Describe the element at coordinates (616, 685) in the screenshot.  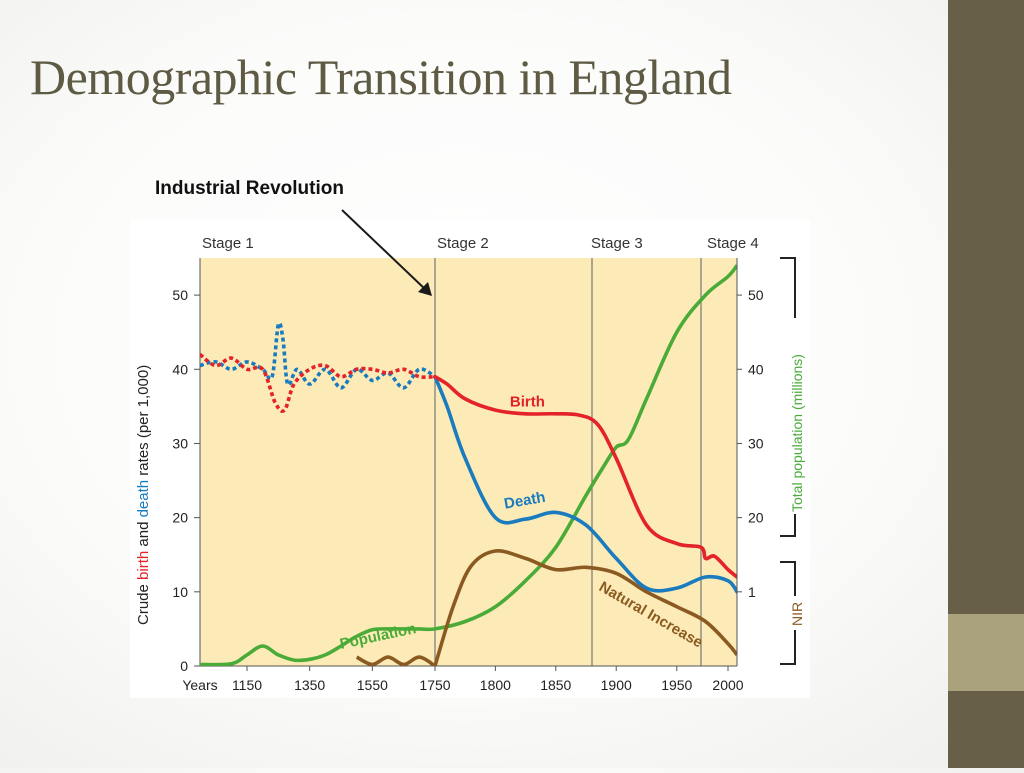
I see `x-tick-label-1900: 1900` at that location.